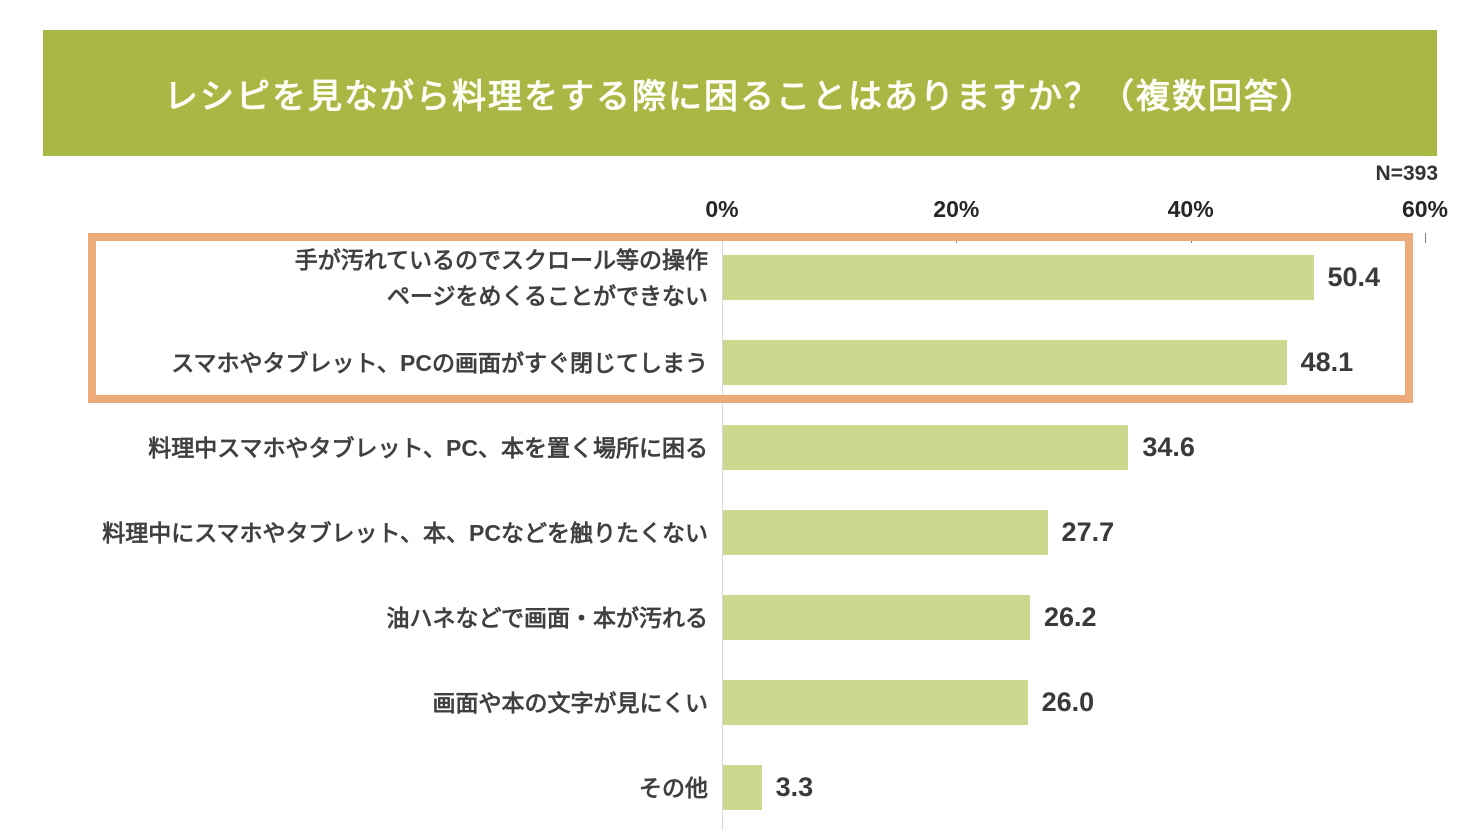 Image resolution: width=1480 pixels, height=832 pixels. I want to click on category-label: その他, so click(673, 787).